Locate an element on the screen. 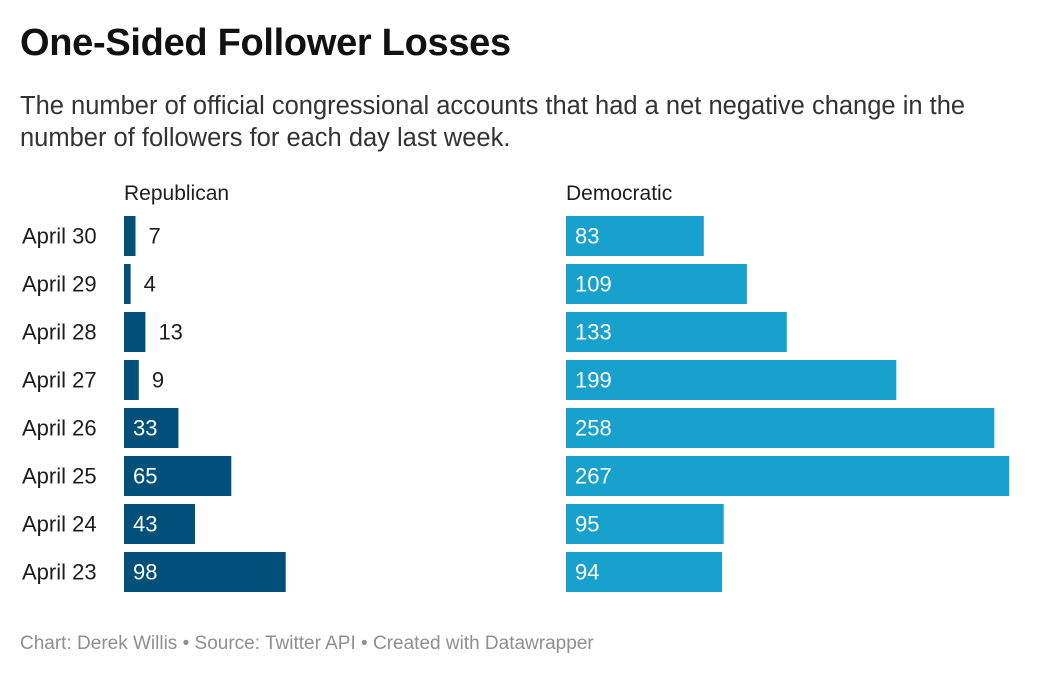 This screenshot has width=1040, height=678. value-label-democratic-april-29: 109 is located at coordinates (593, 284).